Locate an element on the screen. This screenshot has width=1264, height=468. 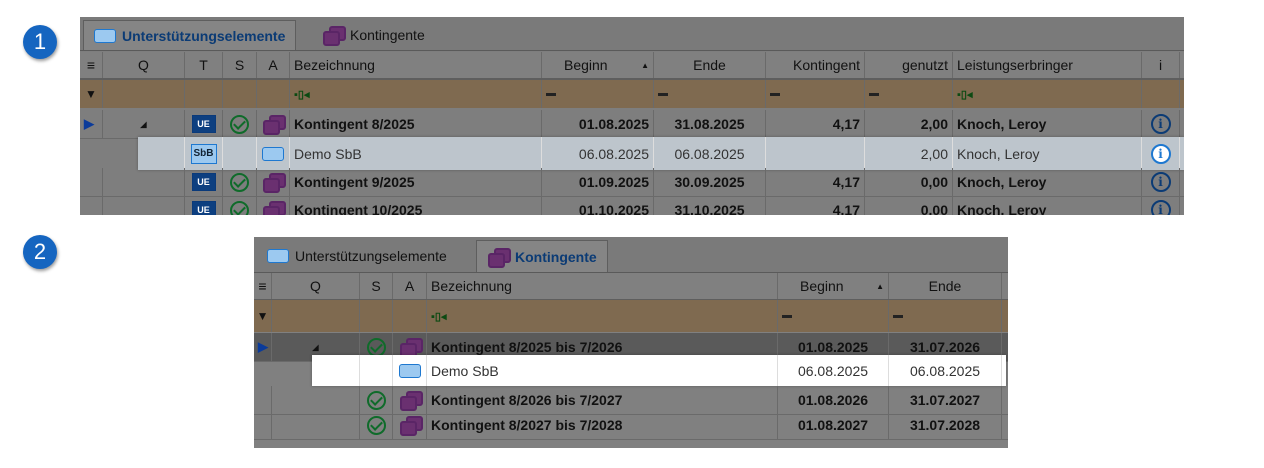
column-header-le: Leistungserbringer is located at coordinates (1047, 65).